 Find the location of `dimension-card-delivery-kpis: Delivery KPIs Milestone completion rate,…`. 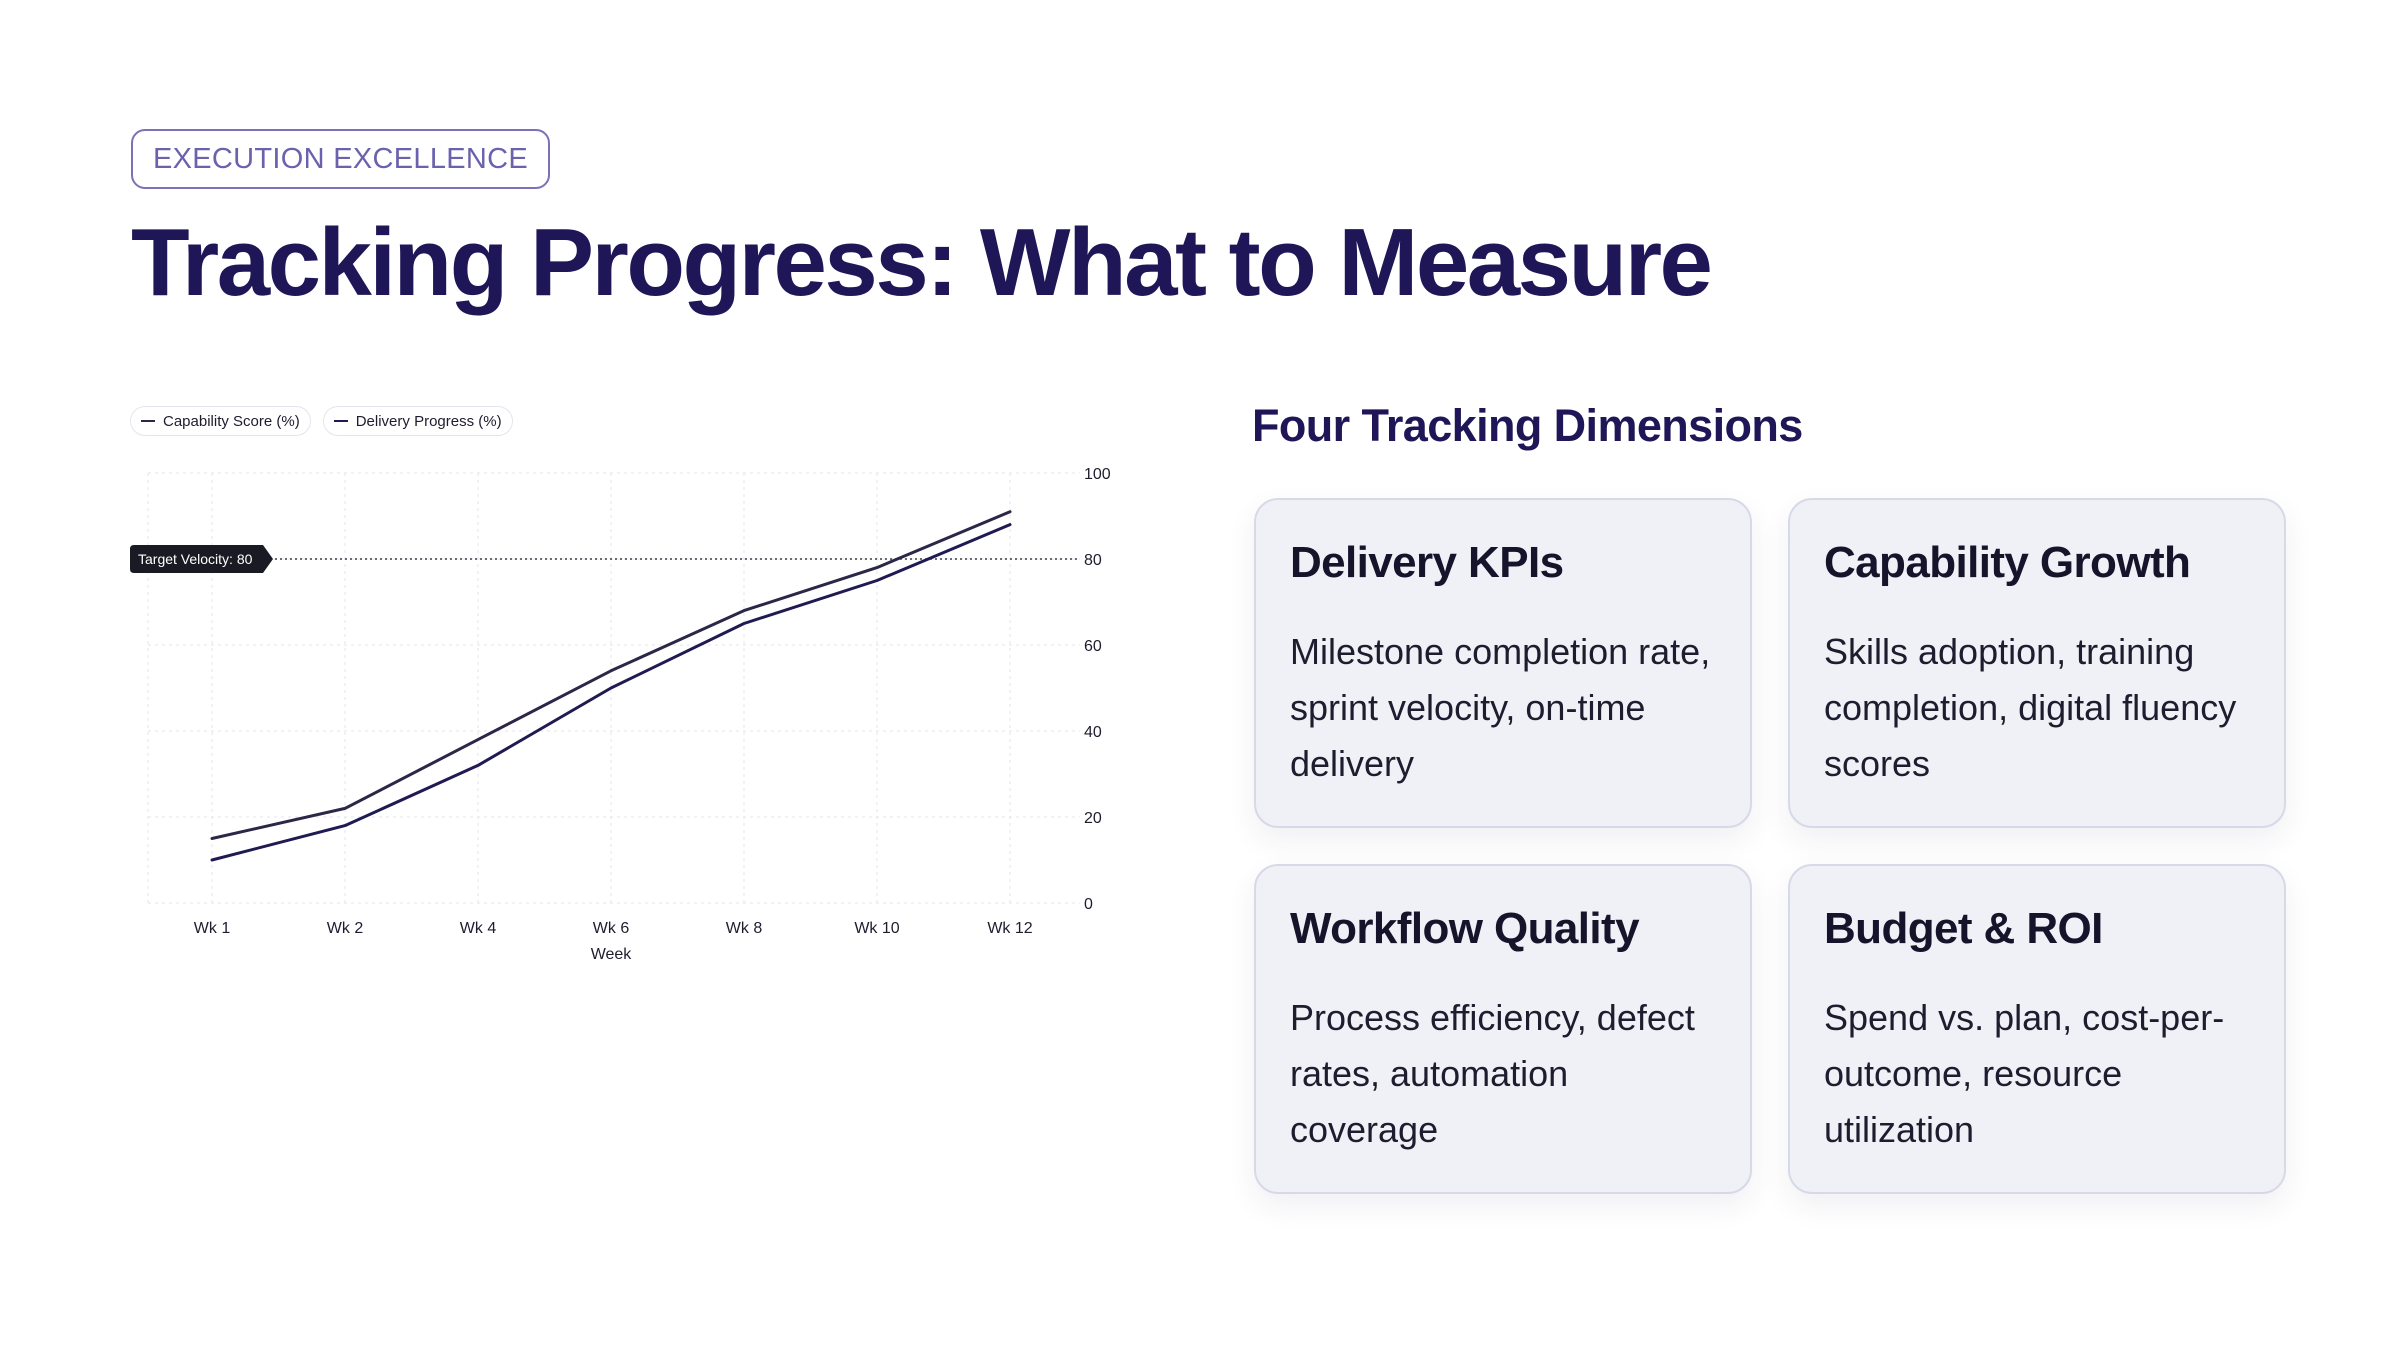

dimension-card-delivery-kpis: Delivery KPIs Milestone completion rate,… is located at coordinates (1503, 663).